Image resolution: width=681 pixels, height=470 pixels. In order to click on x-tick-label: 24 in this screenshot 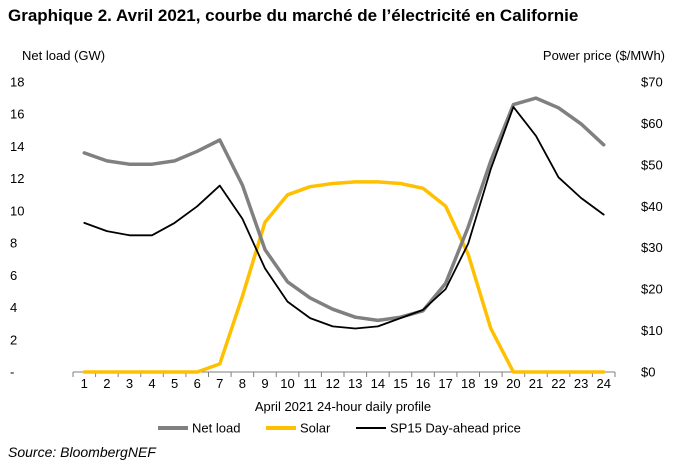, I will do `click(603, 383)`.